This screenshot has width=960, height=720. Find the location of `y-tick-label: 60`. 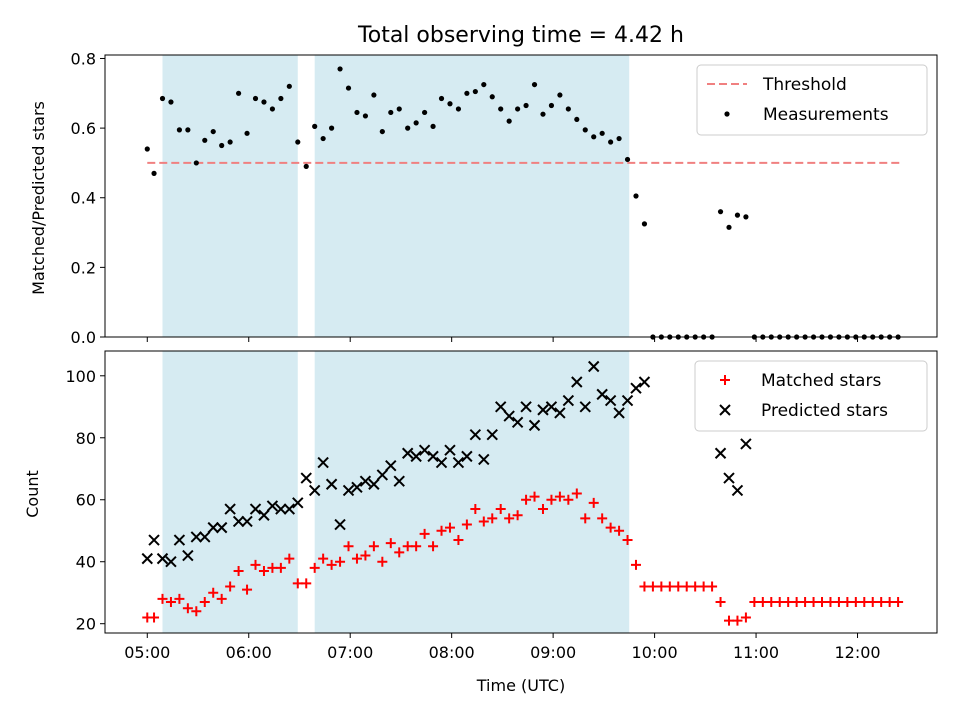

y-tick-label: 60 is located at coordinates (86, 500).